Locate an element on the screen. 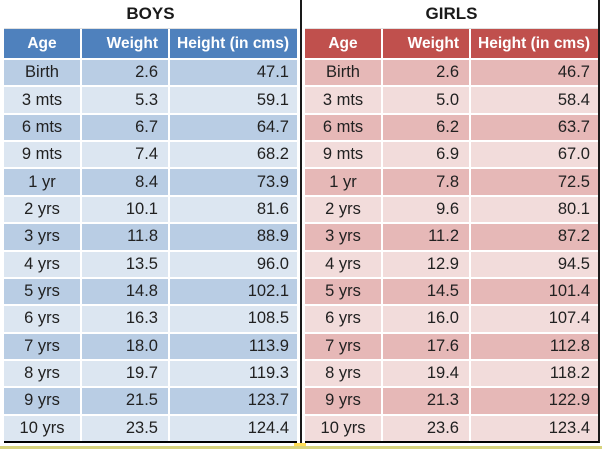  height-cell: 107.4 is located at coordinates (569, 318).